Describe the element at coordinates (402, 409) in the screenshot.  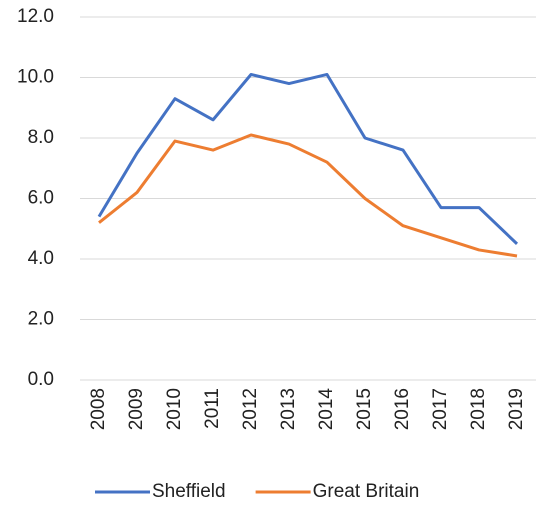
I see `x-tick-label: 2016` at that location.